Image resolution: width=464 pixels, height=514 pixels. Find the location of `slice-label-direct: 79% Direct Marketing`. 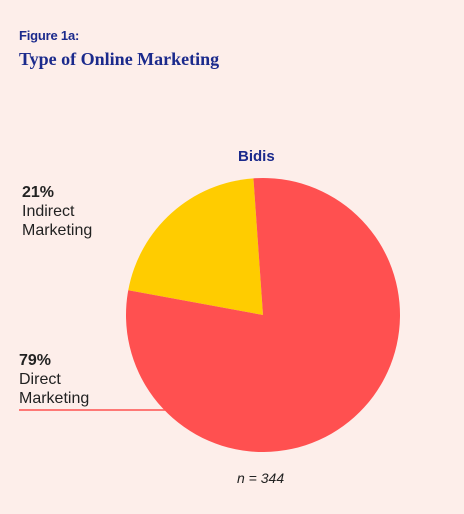

slice-label-direct: 79% Direct Marketing is located at coordinates (54, 379).